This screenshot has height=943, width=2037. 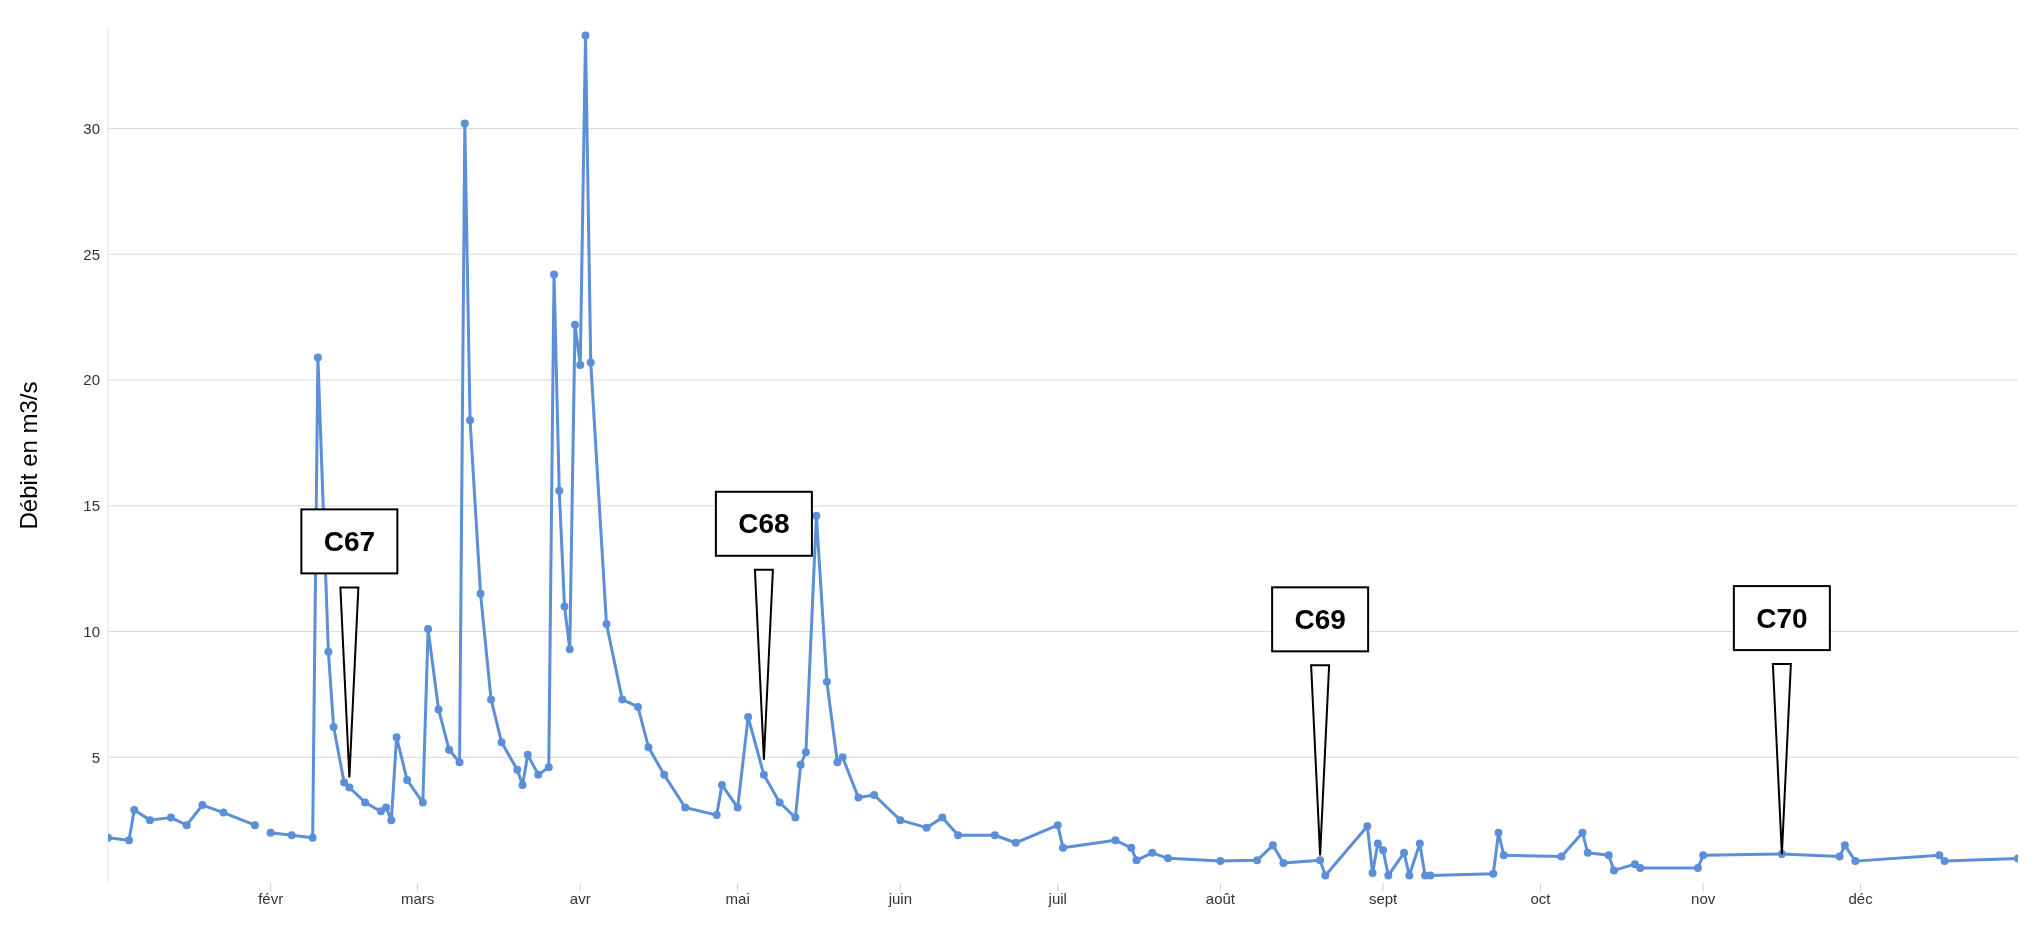 I want to click on annotation: C70, so click(x=1782, y=618).